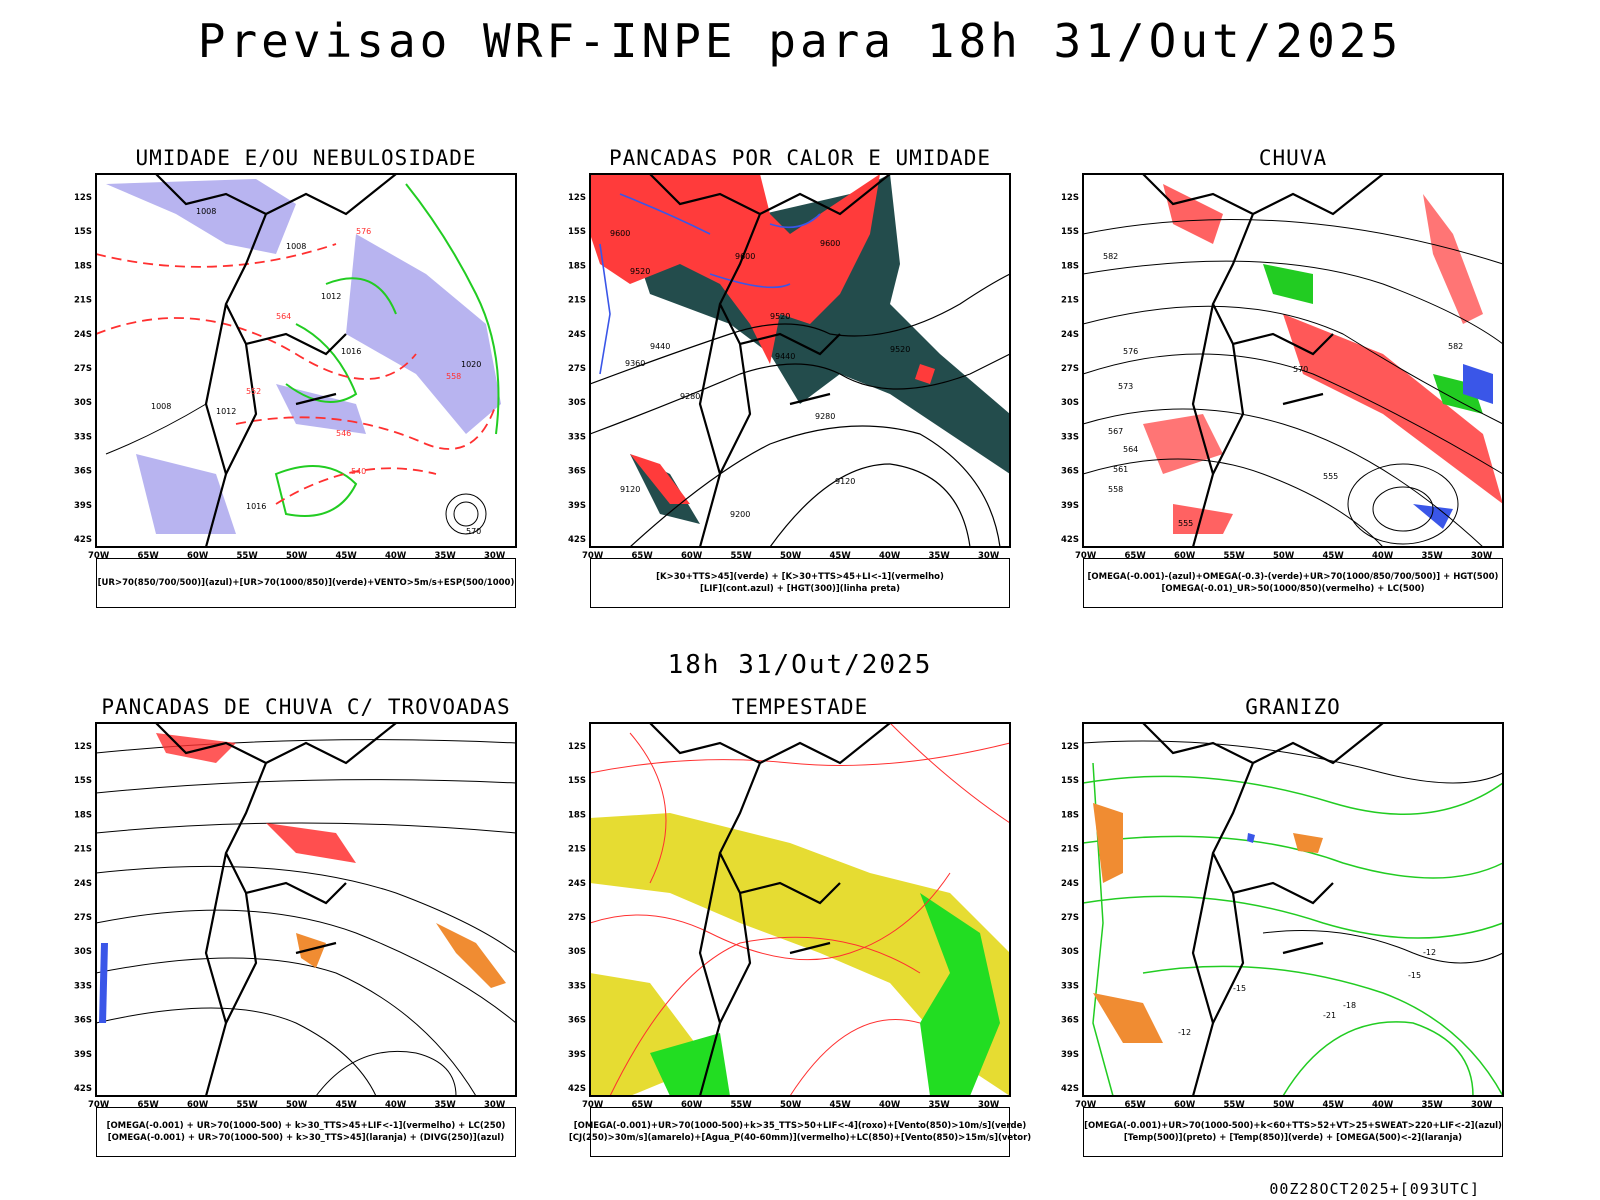 The image size is (1600, 1200). I want to click on contour-label: 564, so click(1130, 449).